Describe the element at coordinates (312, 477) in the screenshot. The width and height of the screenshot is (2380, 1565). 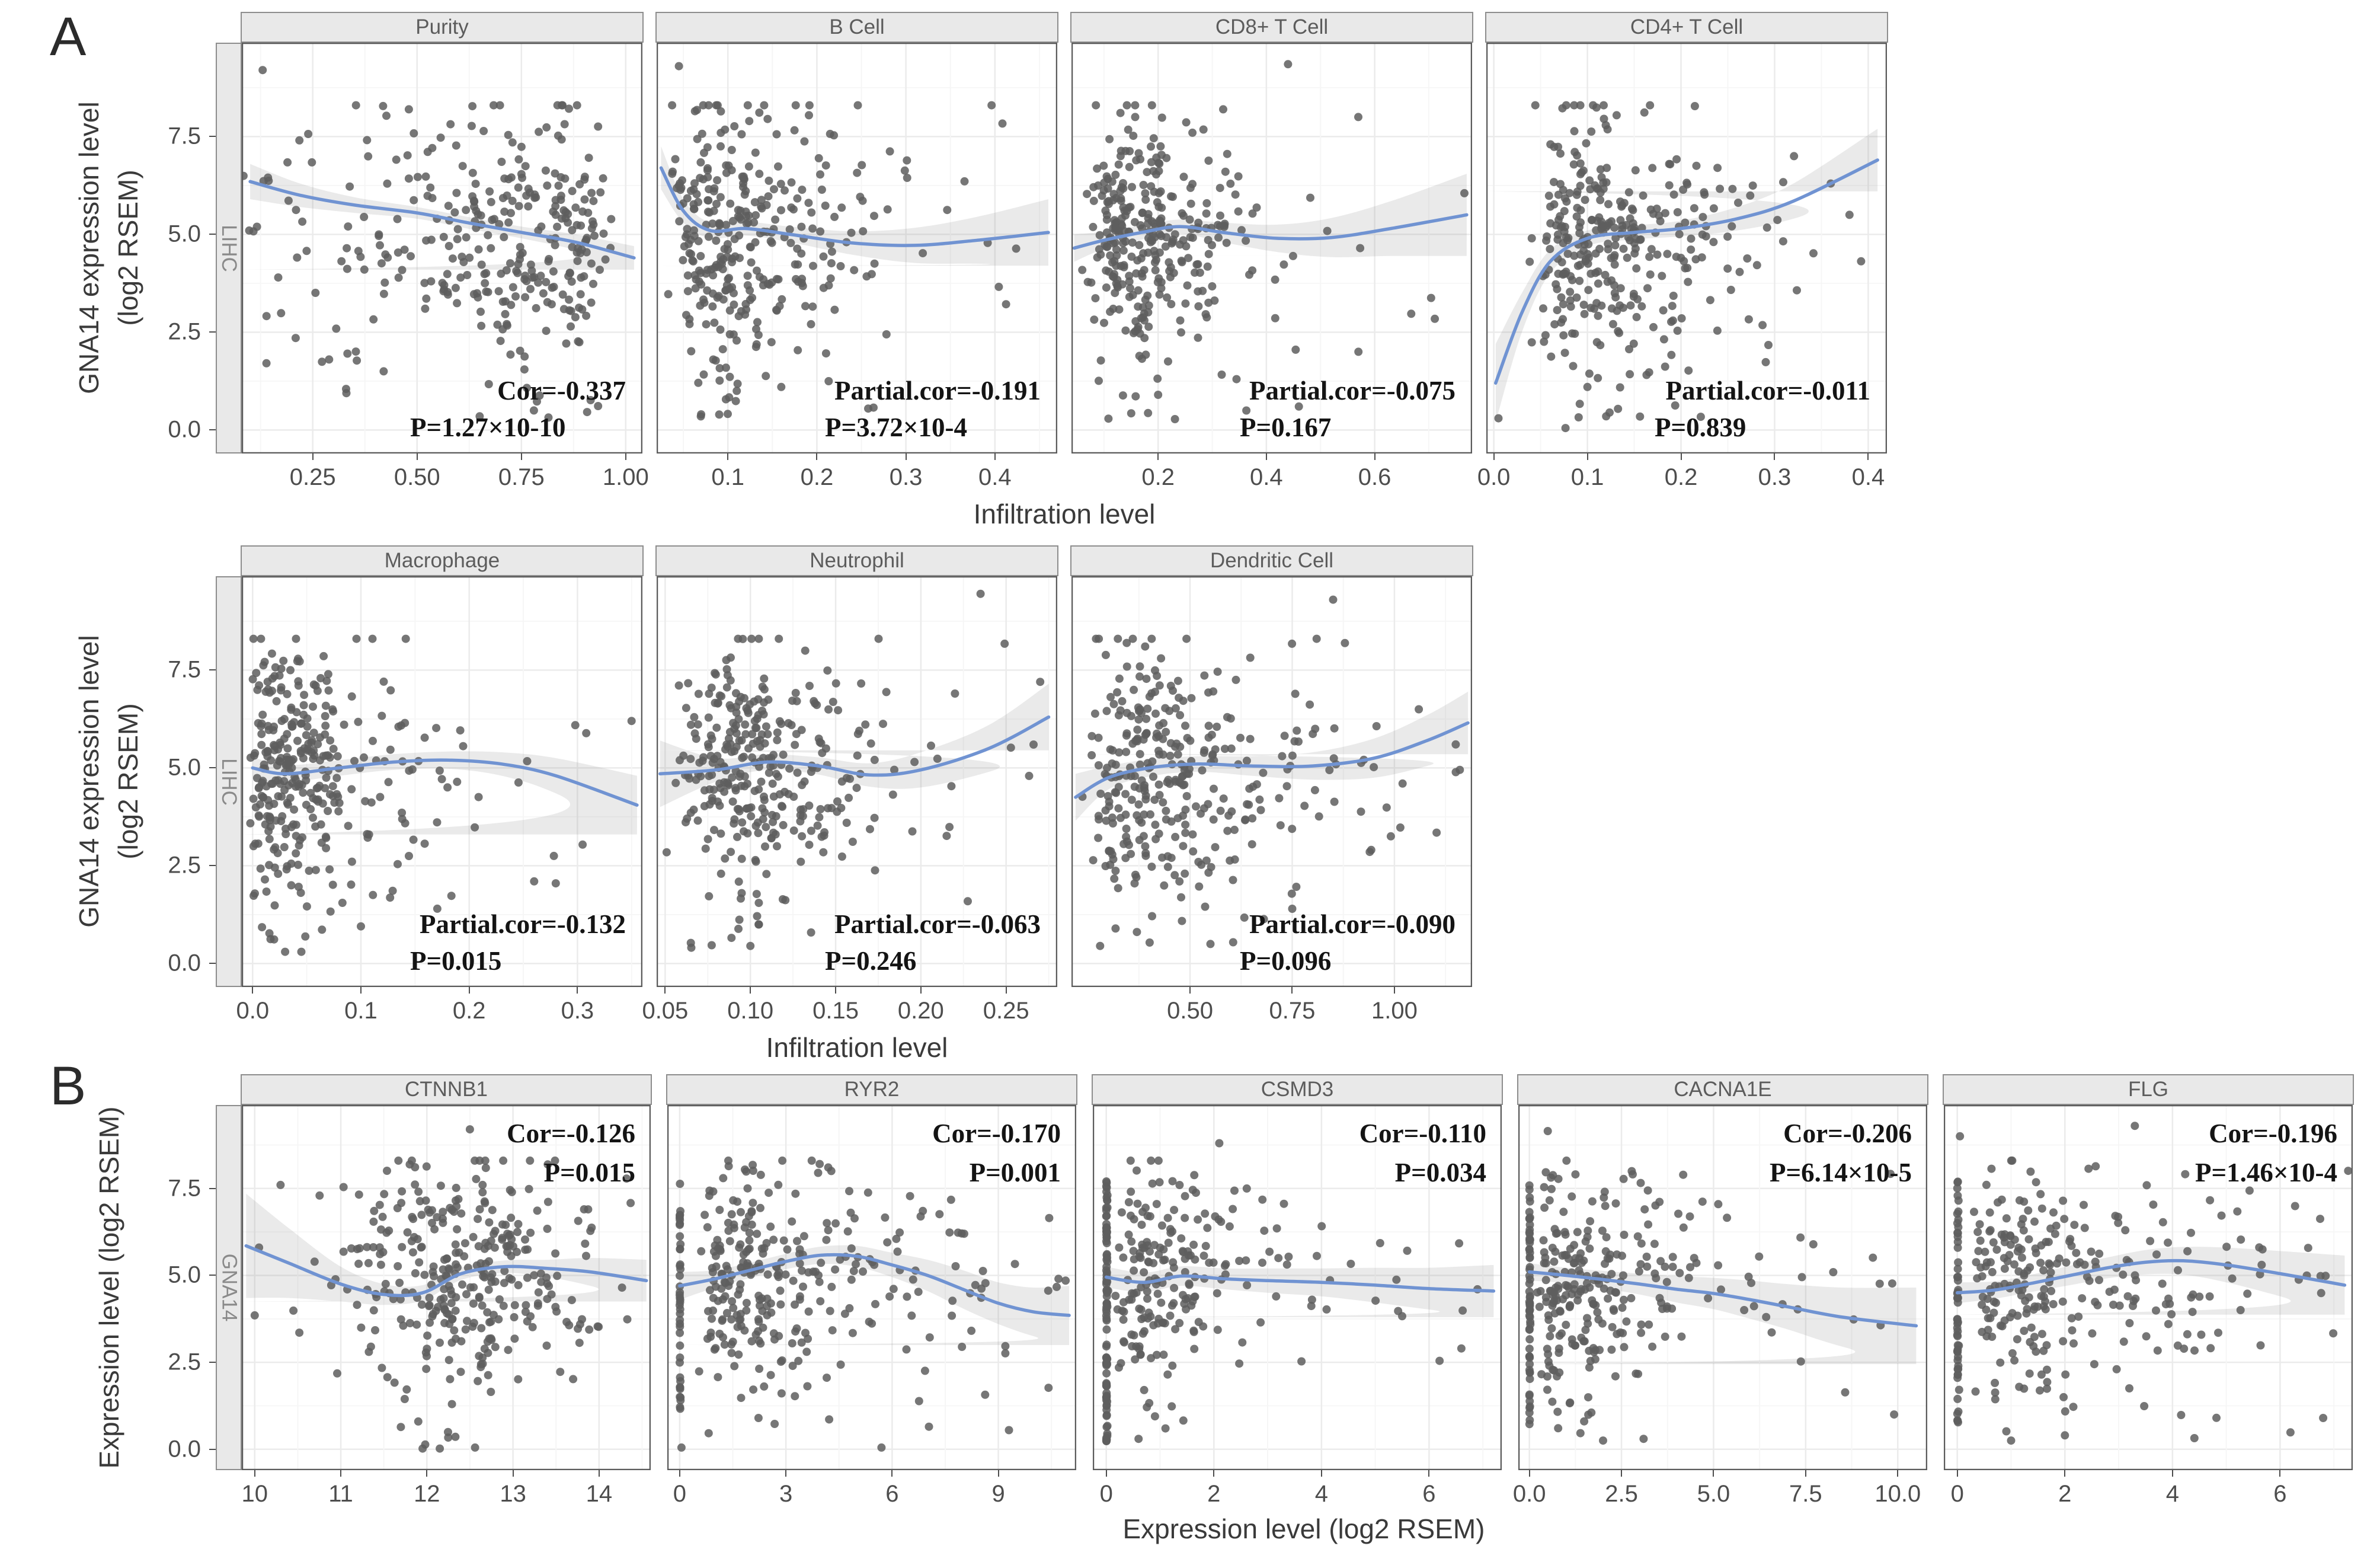
I see `x-axis-tick-label: 0.25` at that location.